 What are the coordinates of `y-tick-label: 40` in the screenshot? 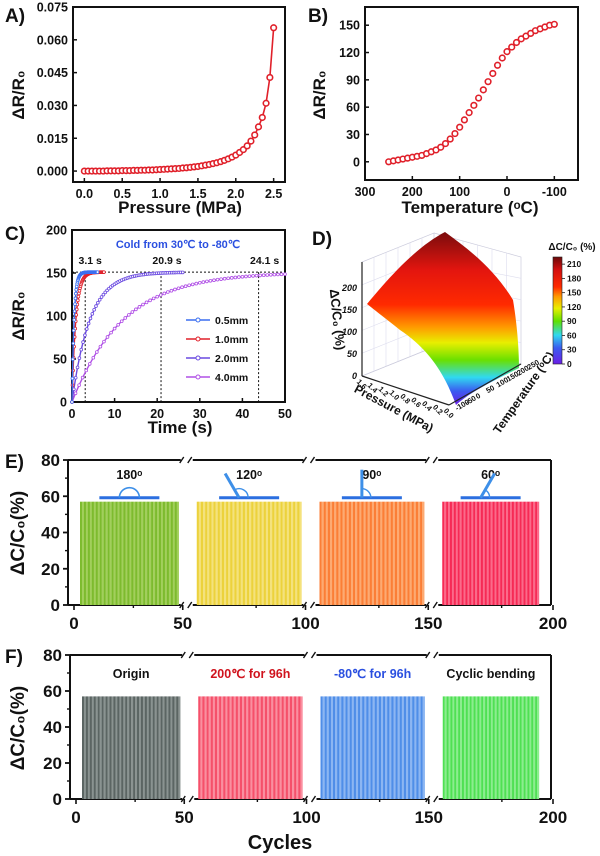 It's located at (52, 727).